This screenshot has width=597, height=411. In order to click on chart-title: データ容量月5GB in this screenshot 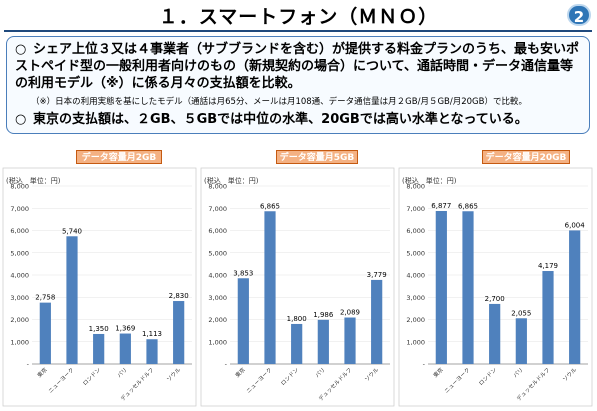, I will do `click(317, 157)`.